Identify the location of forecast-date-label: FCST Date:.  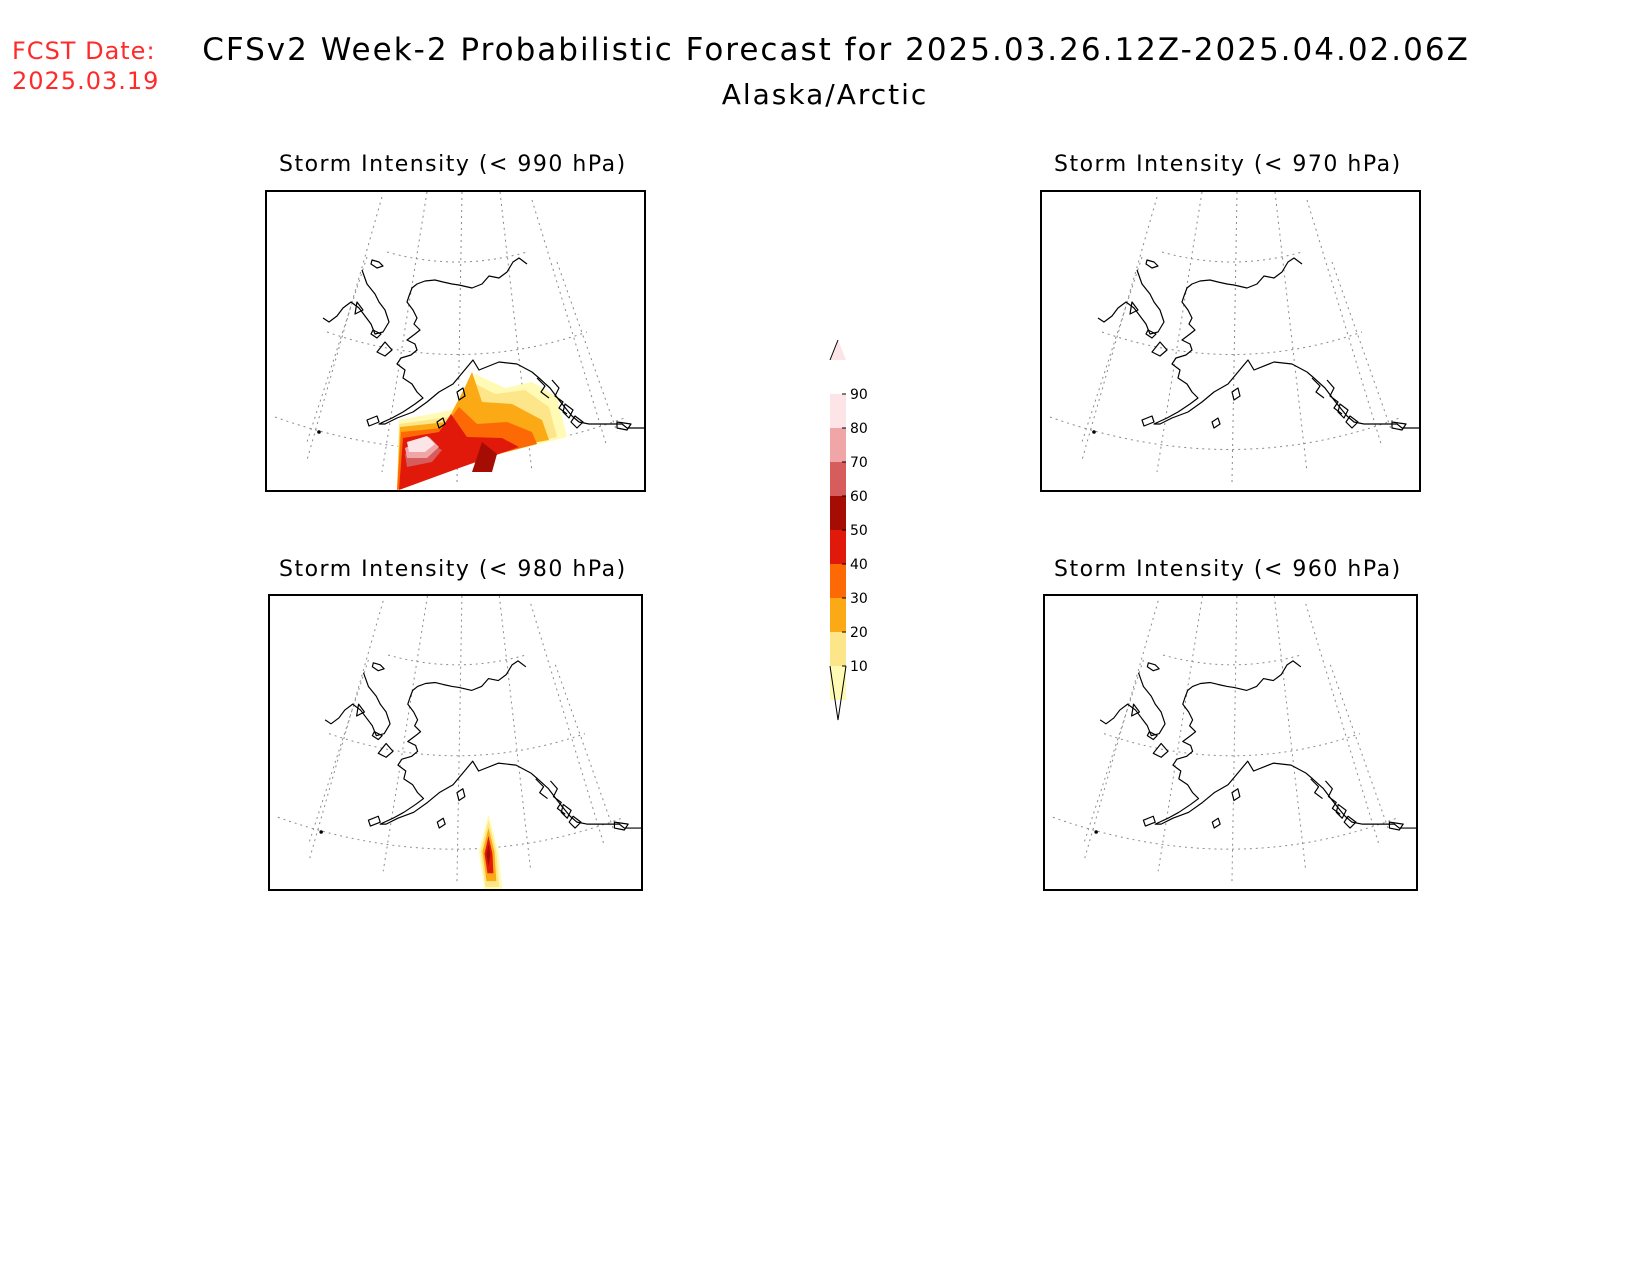
(84, 51).